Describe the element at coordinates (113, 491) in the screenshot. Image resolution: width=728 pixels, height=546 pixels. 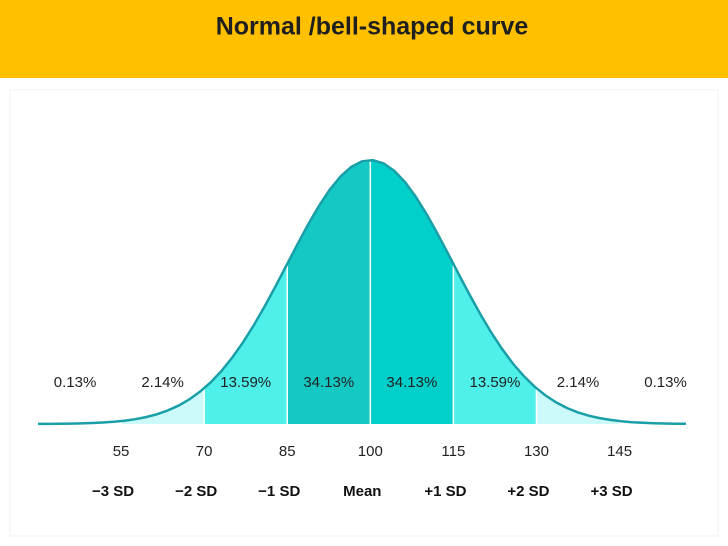
I see `sd-label: −3 SD` at that location.